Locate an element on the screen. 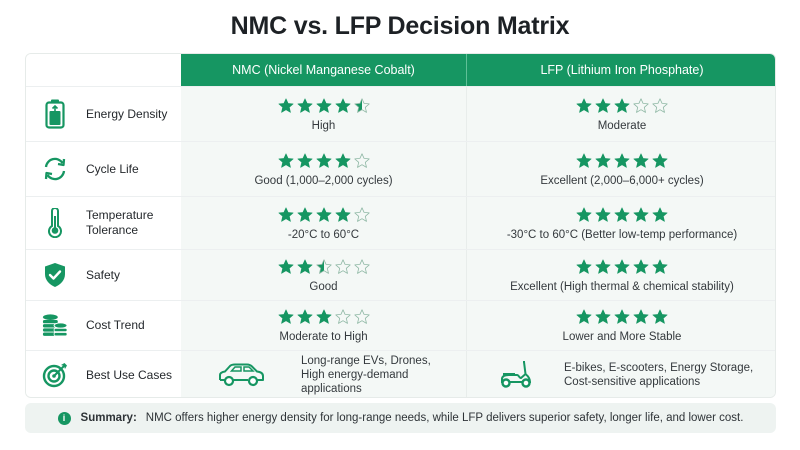  row-label: Safety is located at coordinates (103, 274).